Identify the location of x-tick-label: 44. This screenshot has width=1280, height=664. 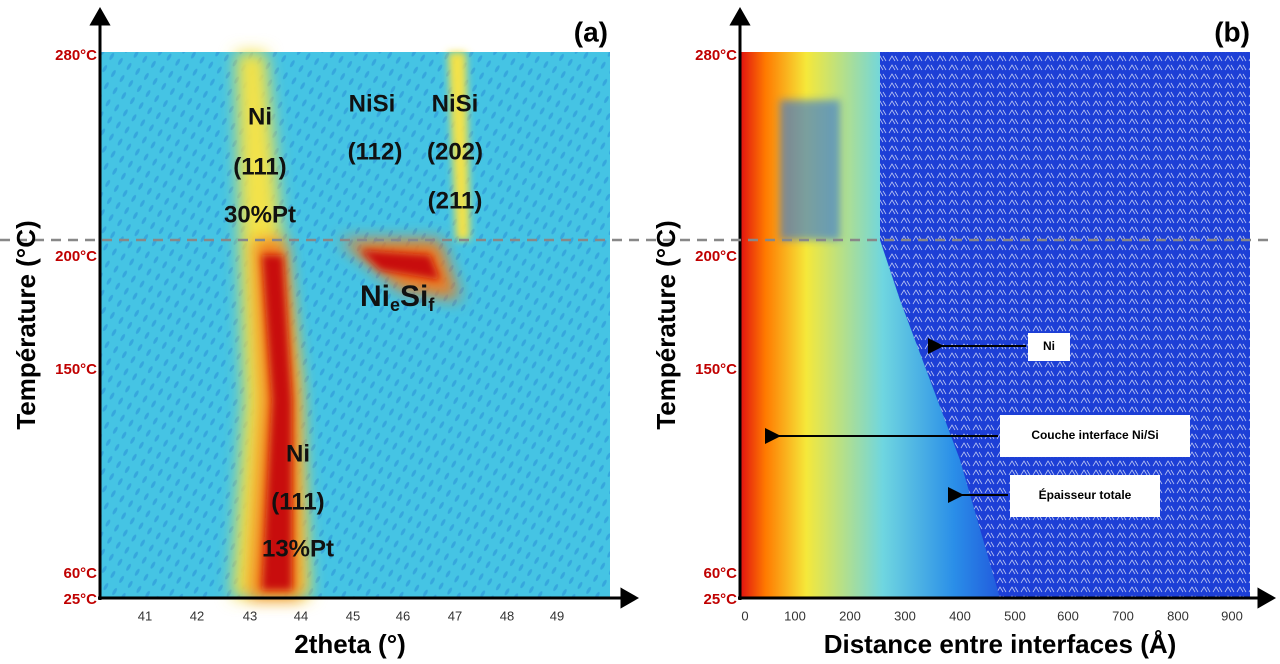
(301, 615).